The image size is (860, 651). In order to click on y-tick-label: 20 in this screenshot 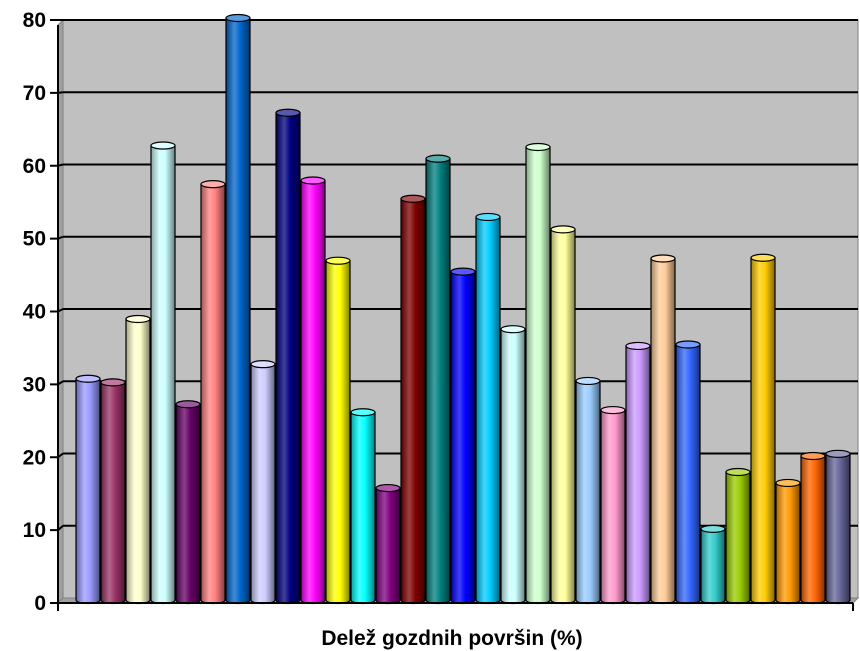, I will do `click(34, 457)`.